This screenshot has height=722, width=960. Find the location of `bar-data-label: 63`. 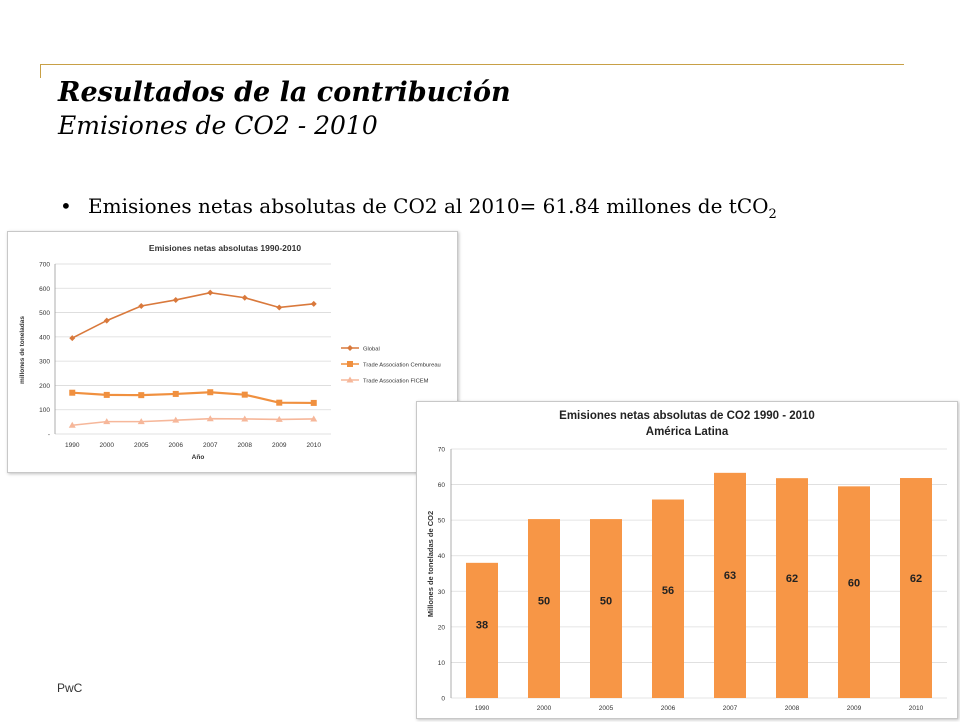

bar-data-label: 63 is located at coordinates (730, 576).